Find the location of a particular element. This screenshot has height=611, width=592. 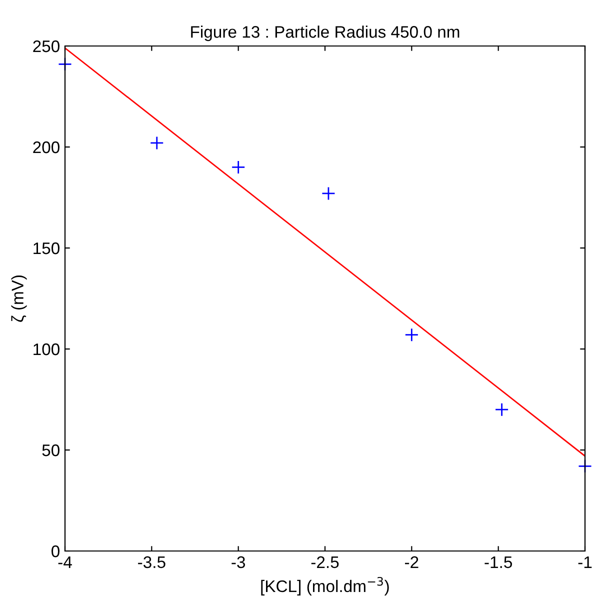

x-tick-label: -3 is located at coordinates (239, 562).